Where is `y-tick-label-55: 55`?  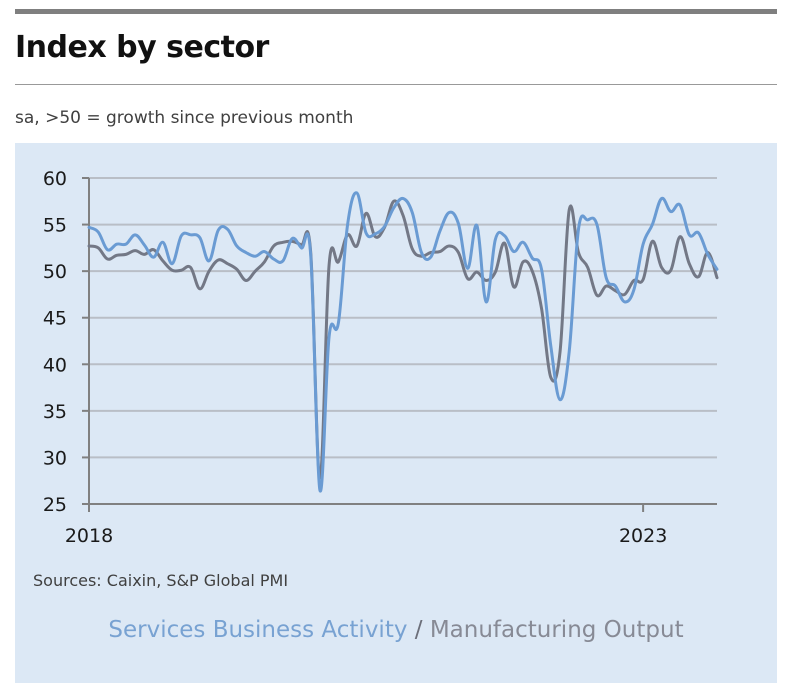
y-tick-label-55: 55 is located at coordinates (55, 226).